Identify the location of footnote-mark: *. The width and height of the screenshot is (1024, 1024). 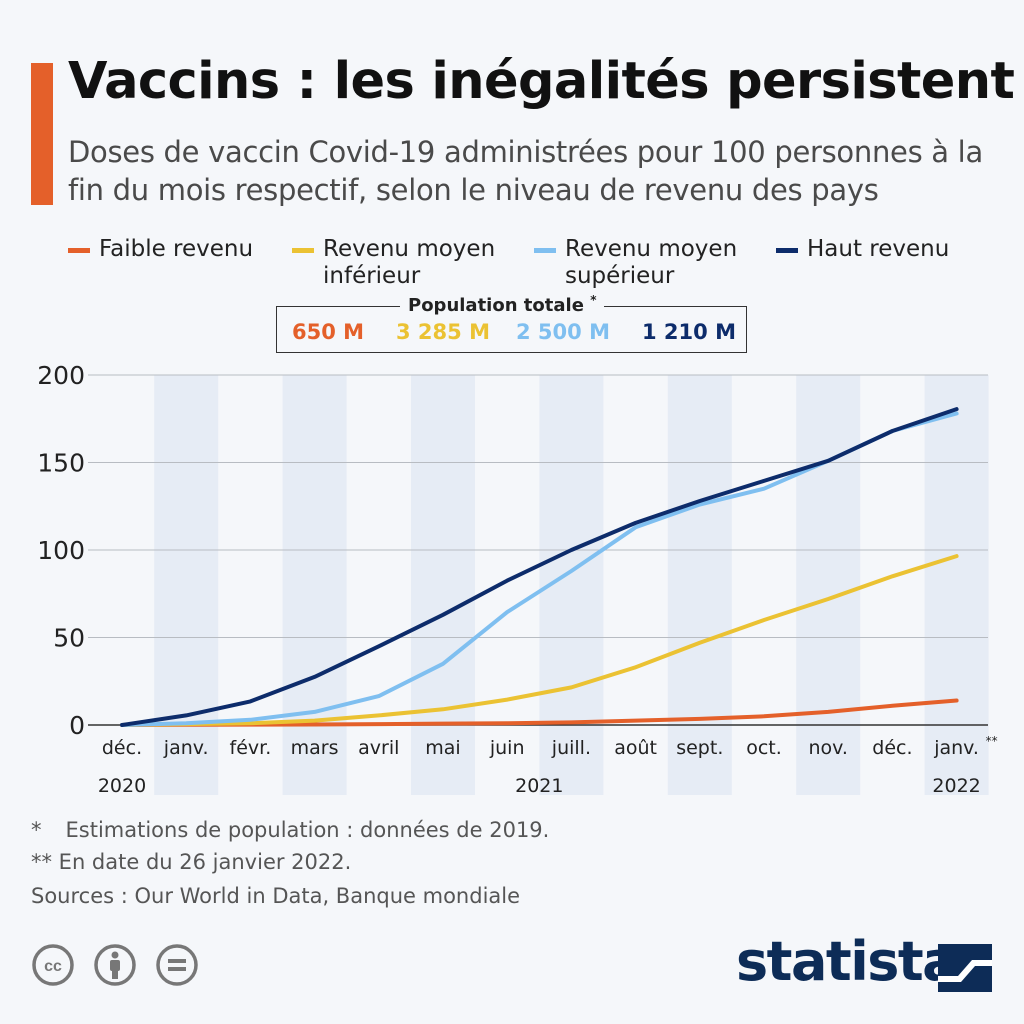
(36, 830).